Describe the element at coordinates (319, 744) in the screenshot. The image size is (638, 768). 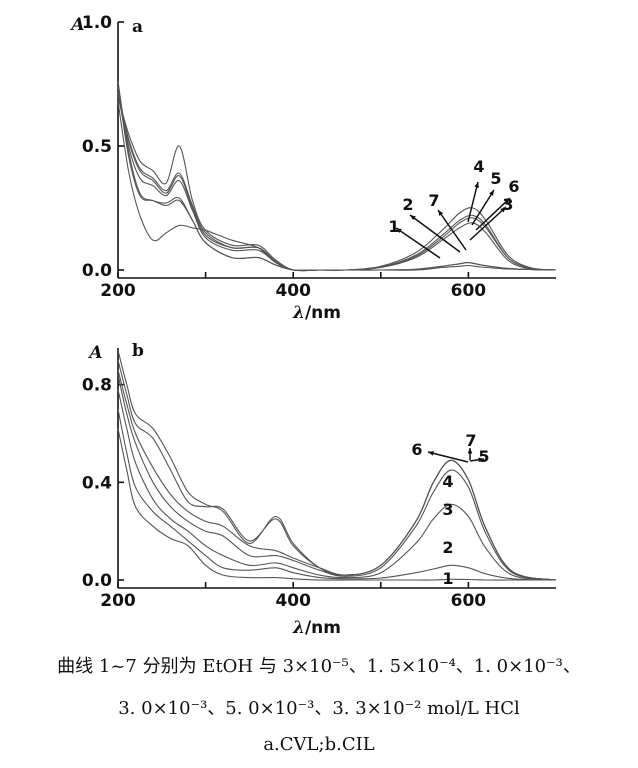
I see `caption-line-3: a.CVL;b.CIL` at that location.